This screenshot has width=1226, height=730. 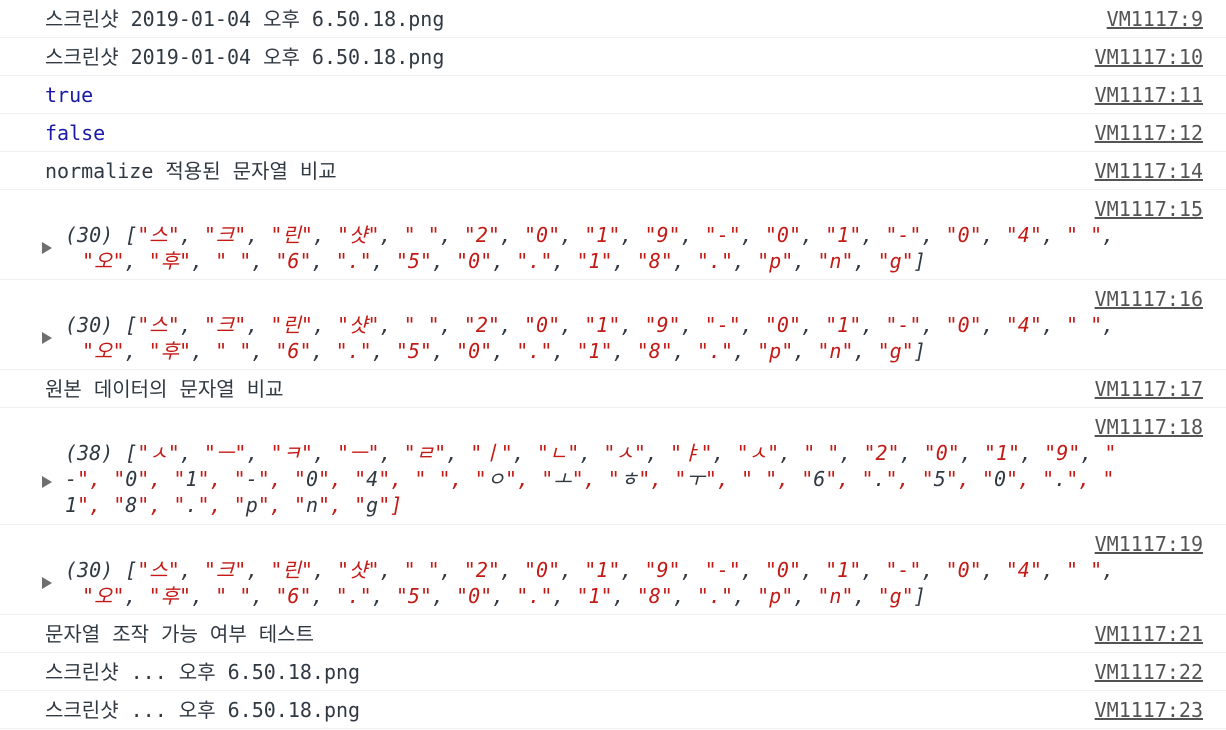 What do you see at coordinates (1148, 95) in the screenshot?
I see `source-link: VM1117:11` at bounding box center [1148, 95].